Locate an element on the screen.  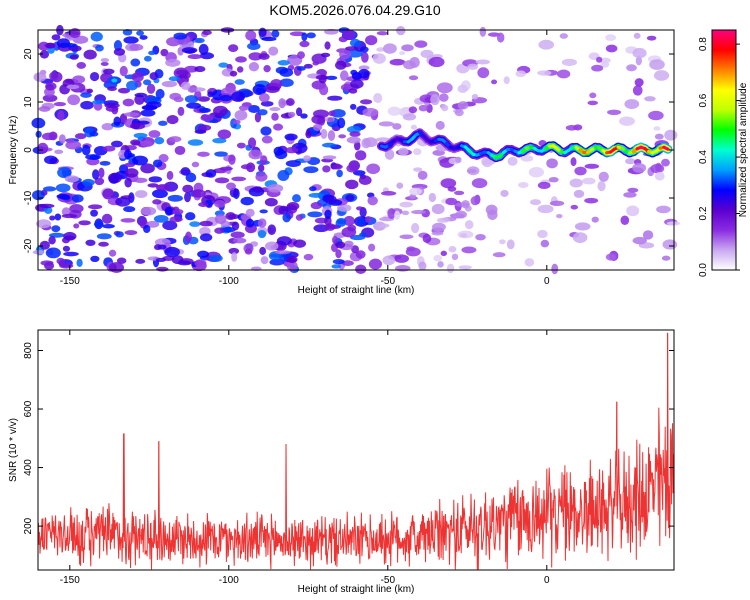
snr-x-tick-label: -50 is located at coordinates (388, 580).